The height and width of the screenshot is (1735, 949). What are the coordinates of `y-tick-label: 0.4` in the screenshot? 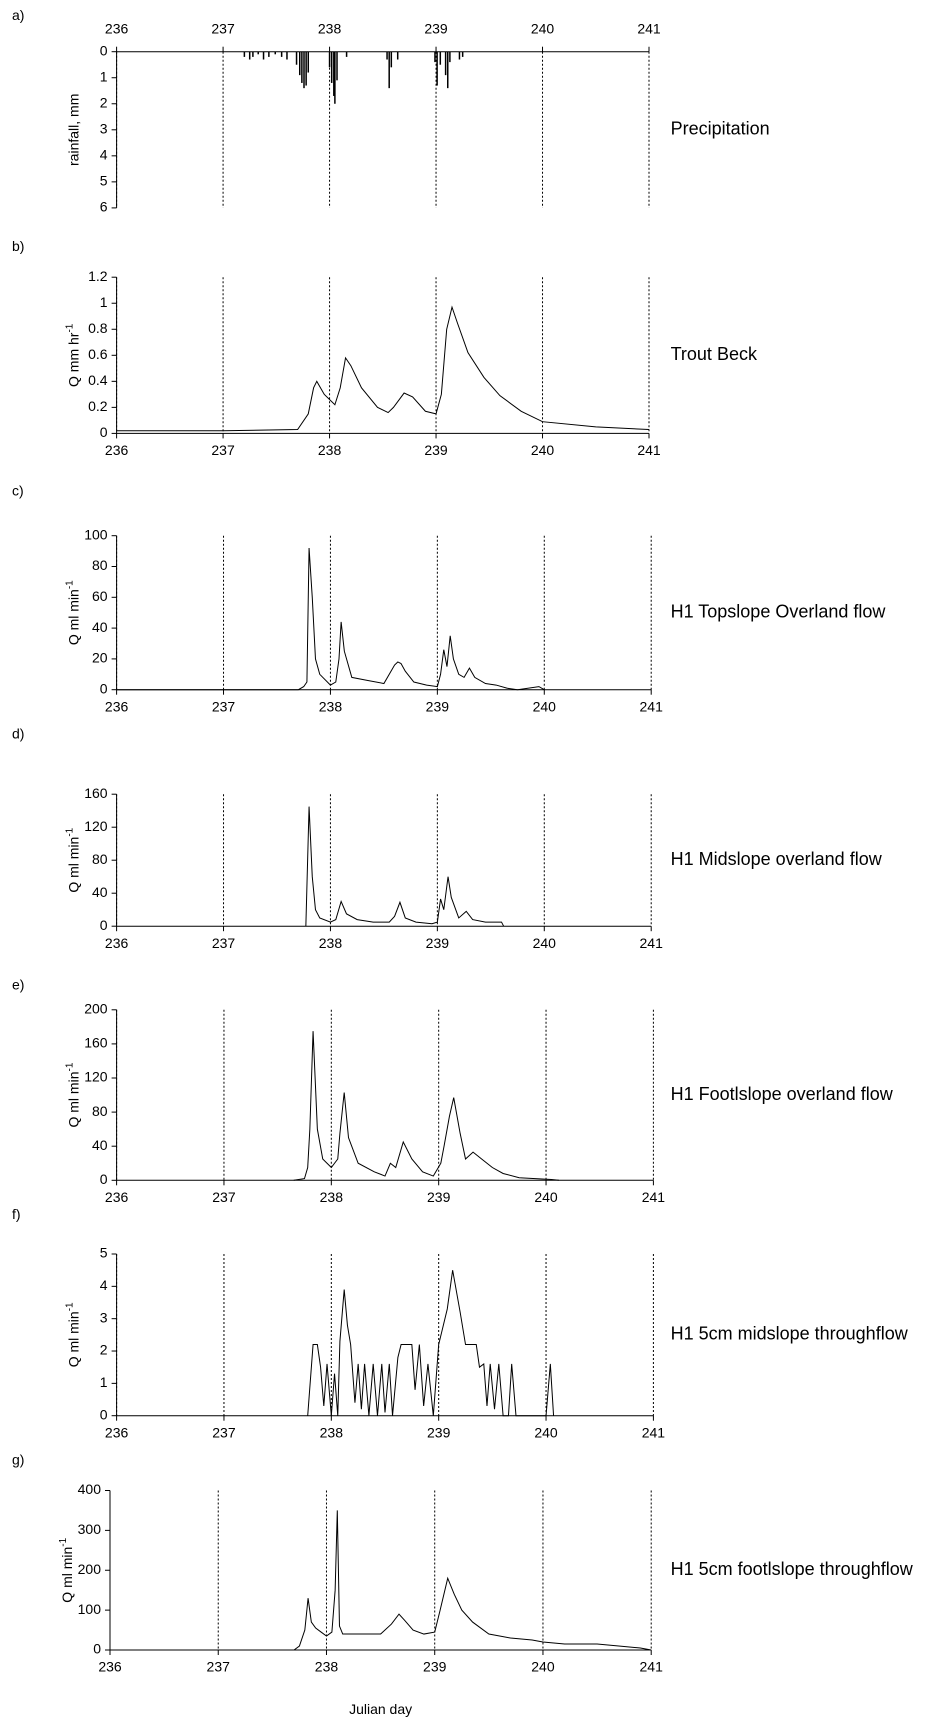 It's located at (98, 380).